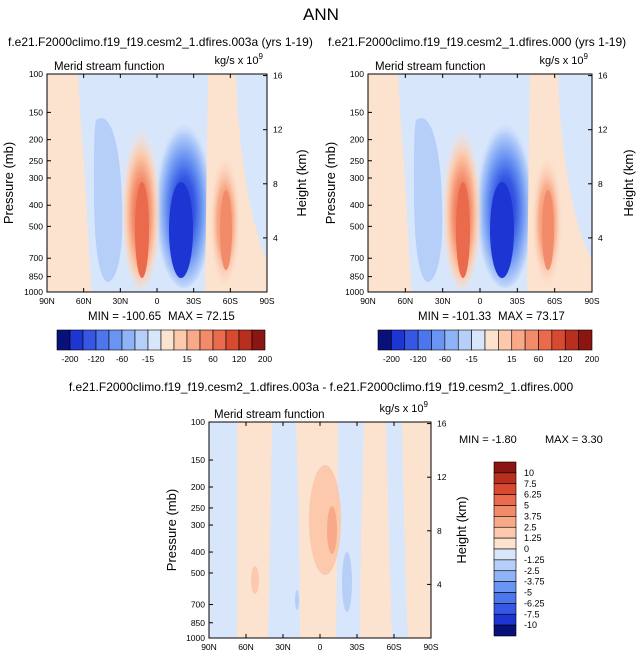  Describe the element at coordinates (534, 560) in the screenshot. I see `colorbar-label: -1.25` at that location.